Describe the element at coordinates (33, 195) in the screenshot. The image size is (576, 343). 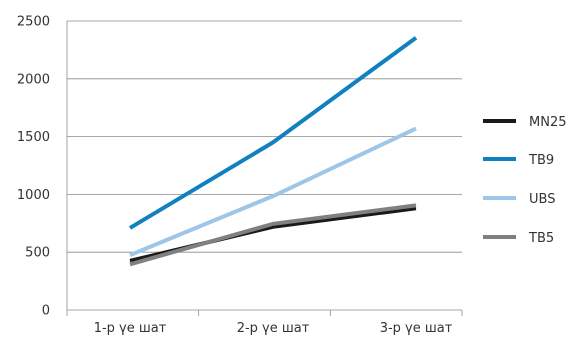
I see `y-tick-label: 1000` at that location.